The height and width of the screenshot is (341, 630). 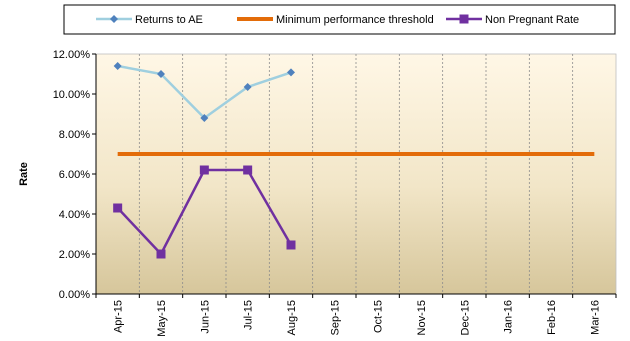 I want to click on legend-box, so click(x=339, y=19).